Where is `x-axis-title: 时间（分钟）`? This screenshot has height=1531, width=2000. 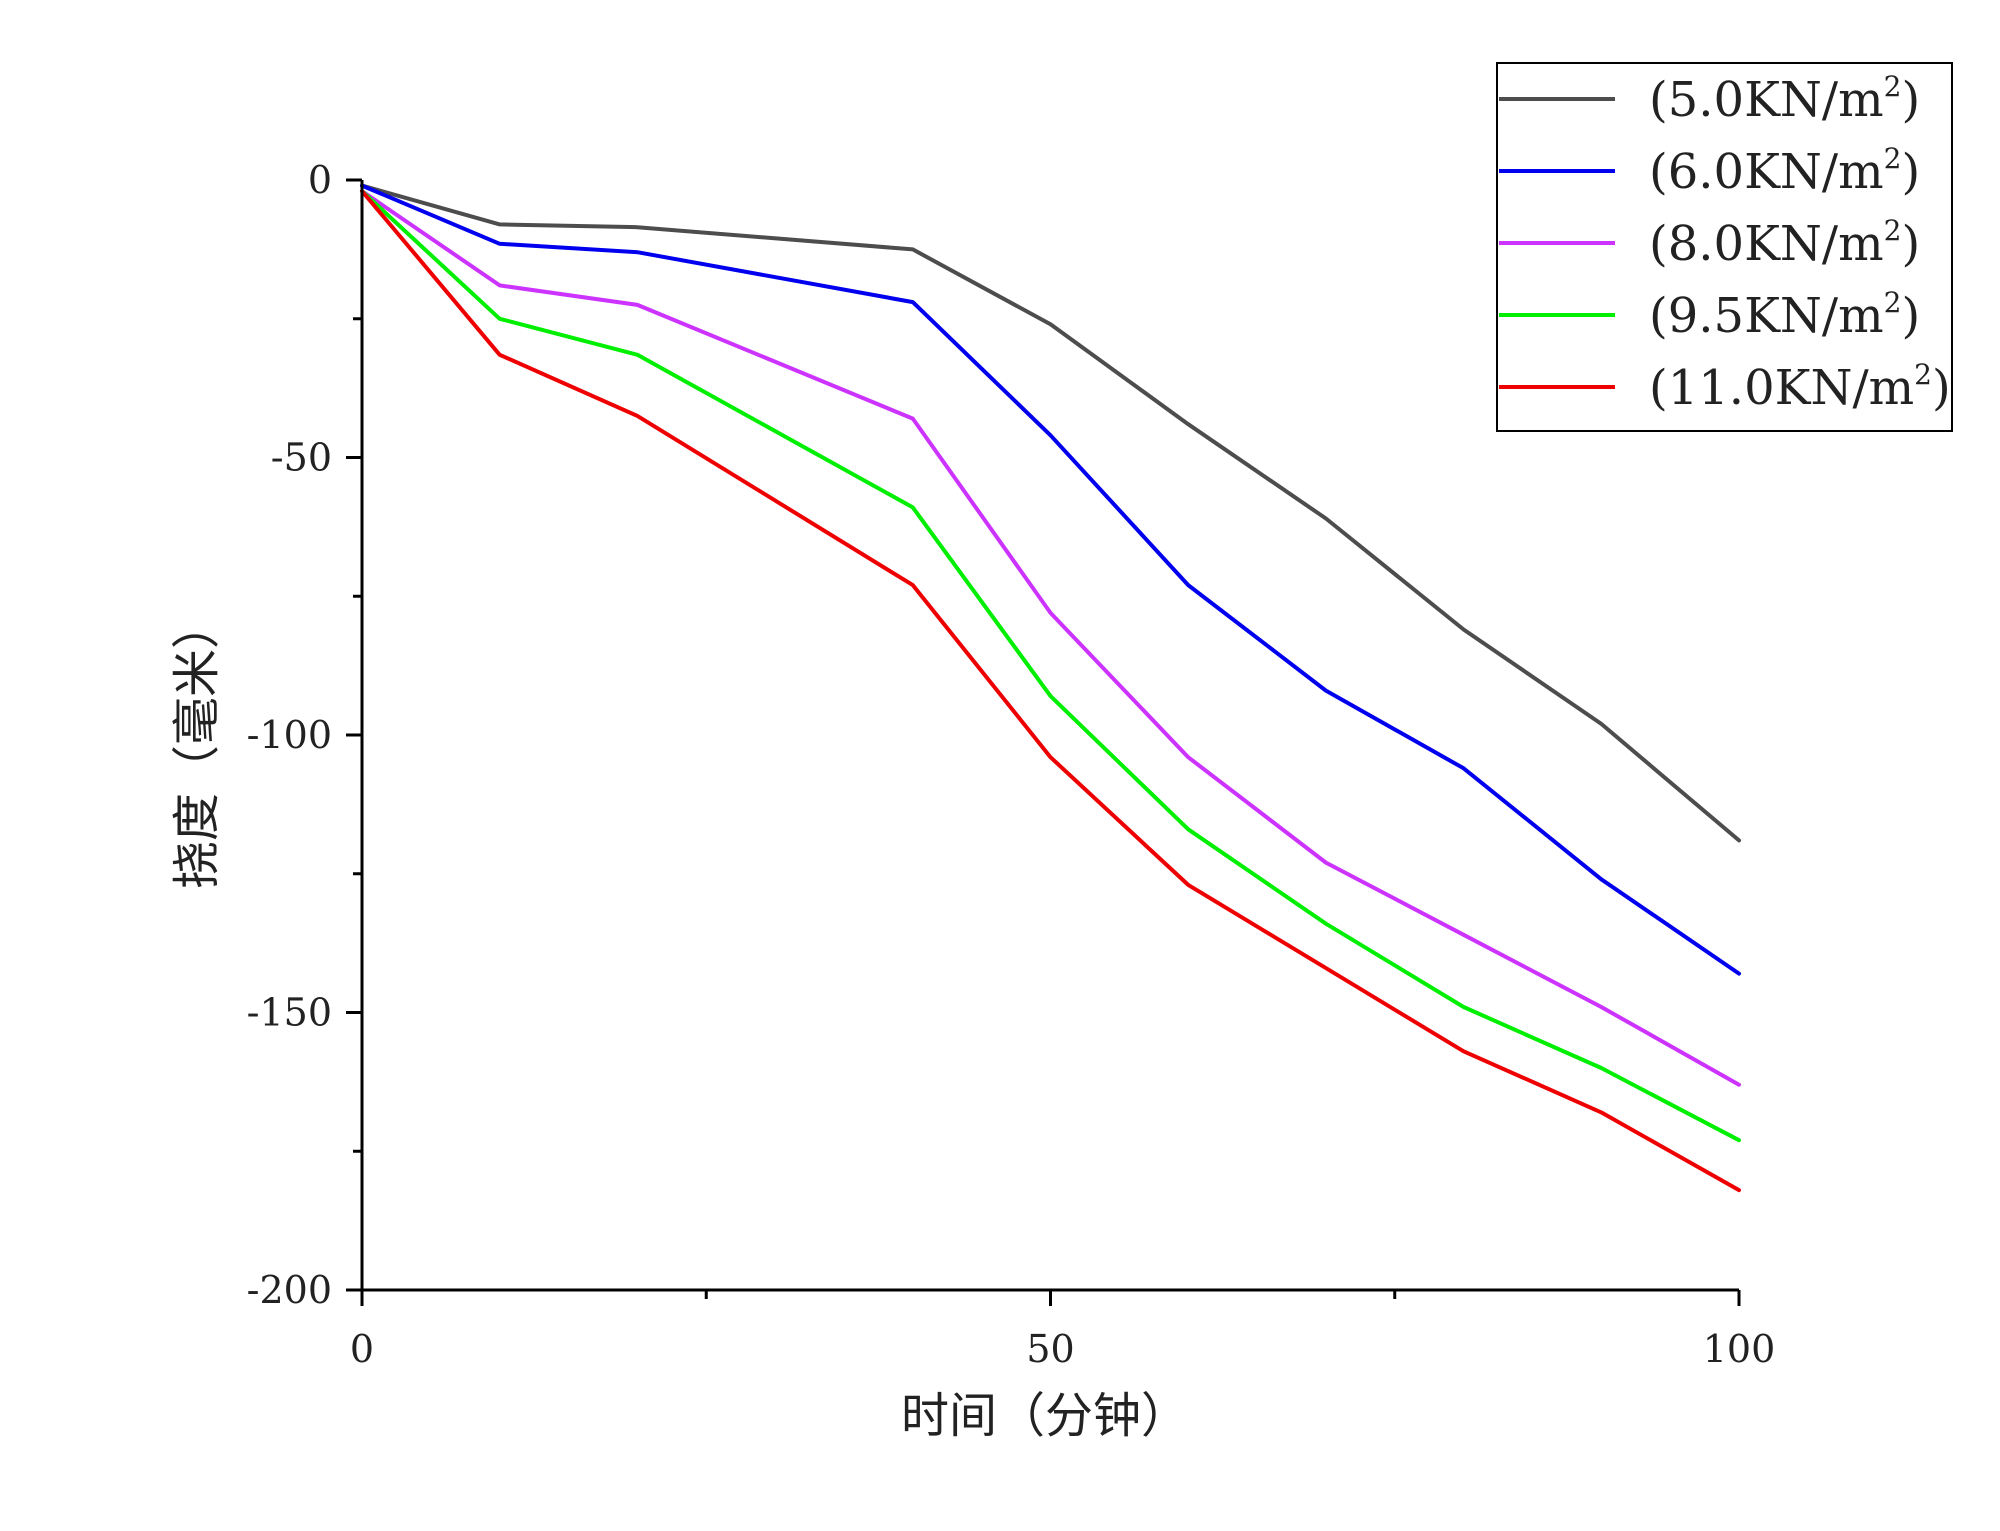
x-axis-title: 时间（分钟） is located at coordinates (1045, 1416).